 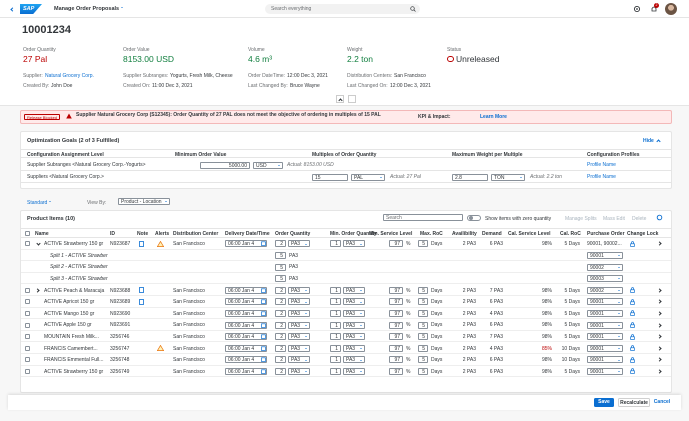 I want to click on back-button, so click(x=12, y=9).